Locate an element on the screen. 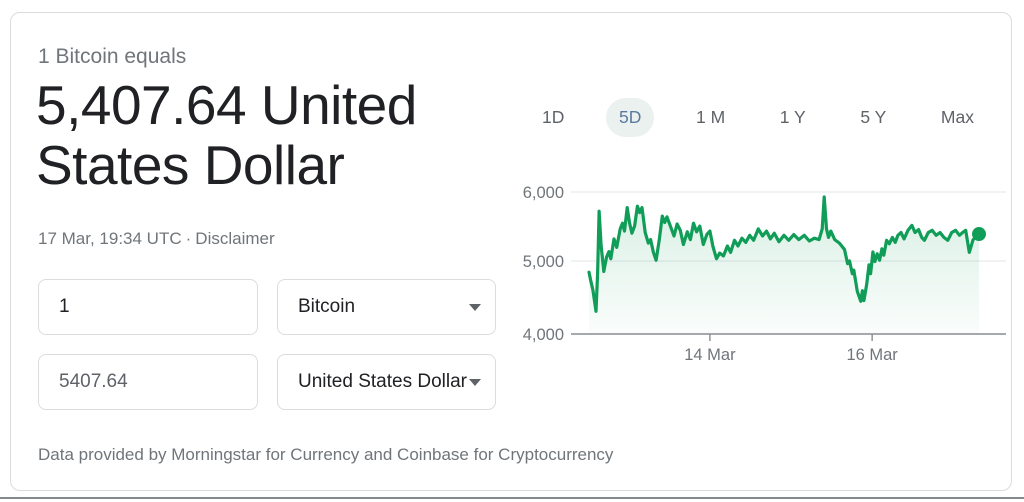 This screenshot has height=502, width=1024. conversion-subtitle: 1 Bitcoin equals is located at coordinates (112, 56).